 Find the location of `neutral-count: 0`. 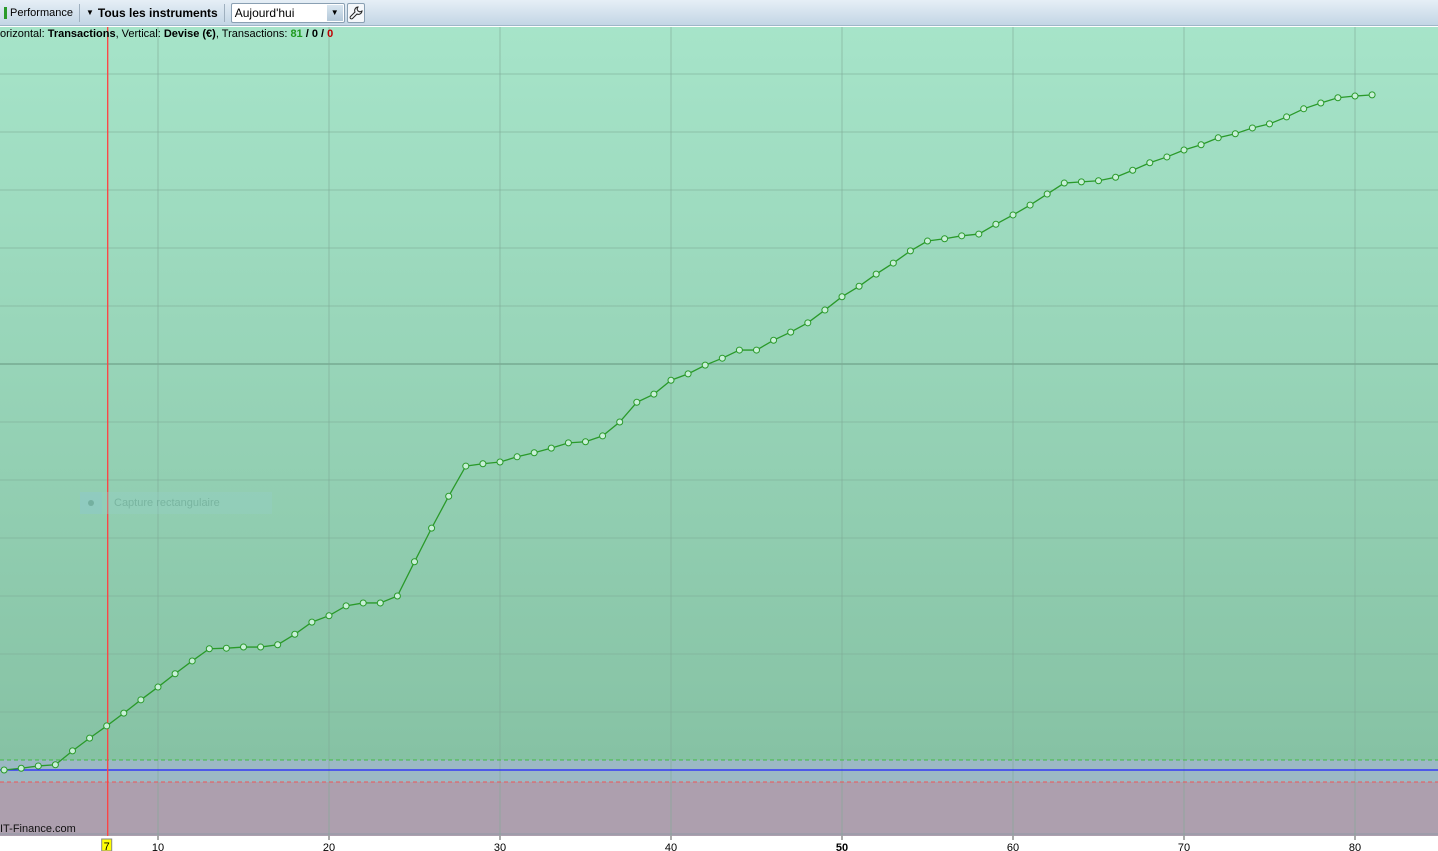

neutral-count: 0 is located at coordinates (314, 34).